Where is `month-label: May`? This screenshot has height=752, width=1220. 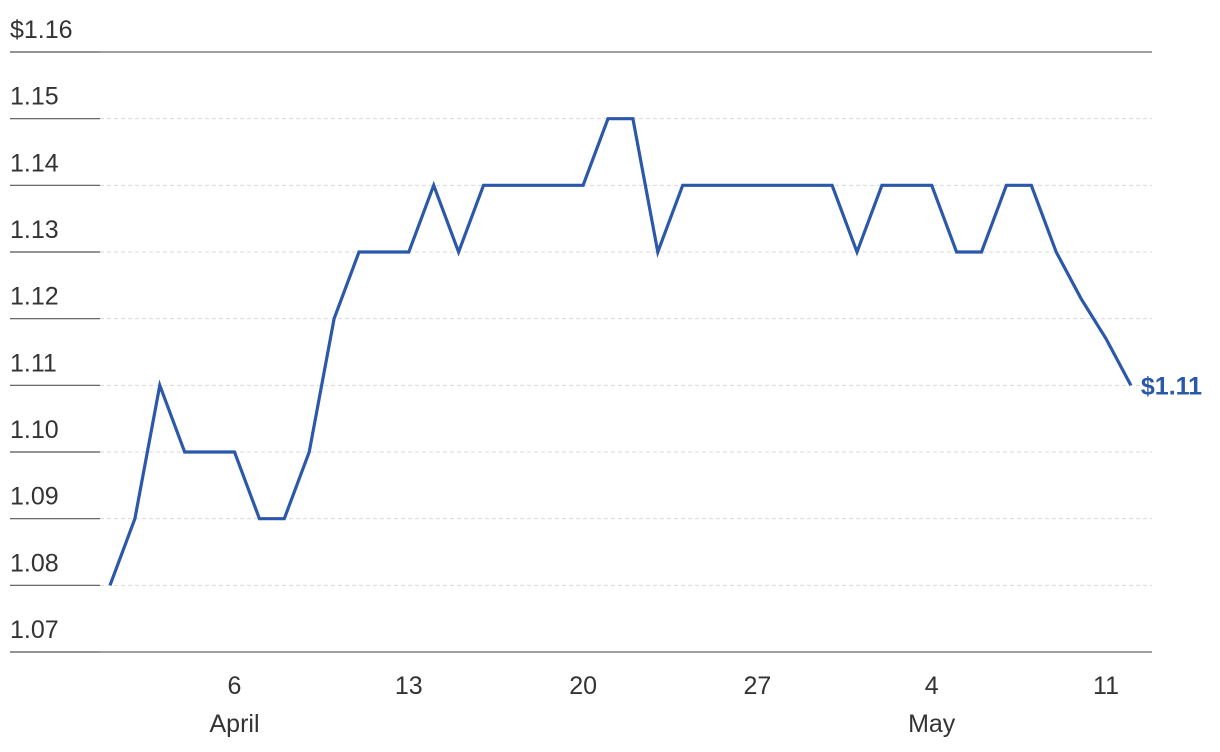 month-label: May is located at coordinates (932, 724).